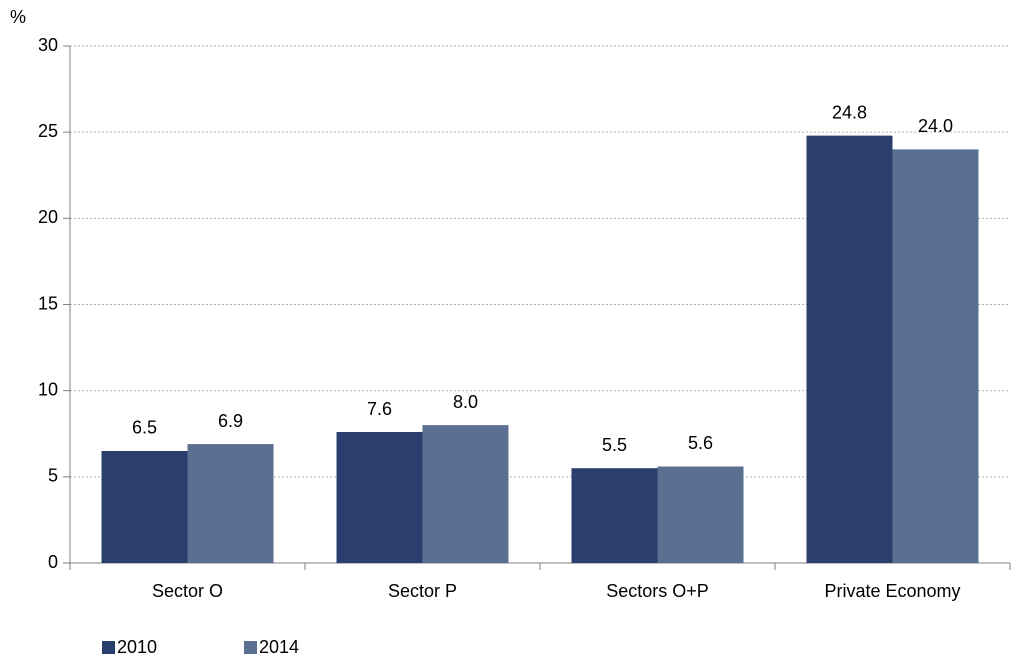  I want to click on y-tick-label: 25, so click(48, 131).